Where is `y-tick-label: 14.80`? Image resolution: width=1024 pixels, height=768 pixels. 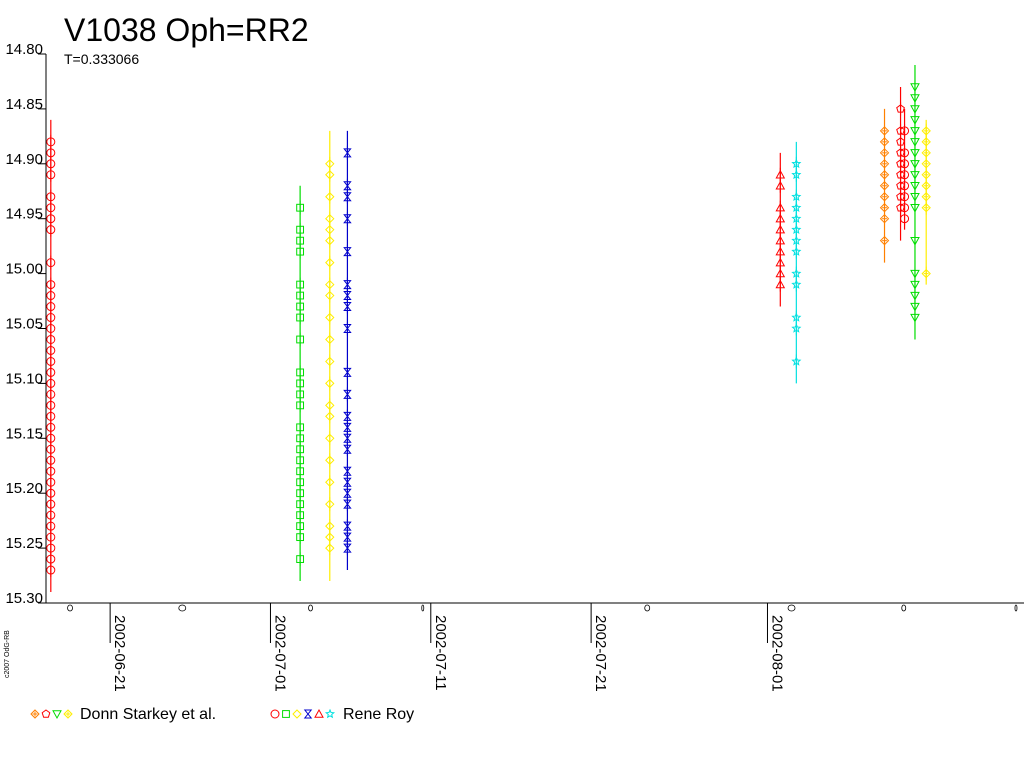
y-tick-label: 14.80 is located at coordinates (24, 49).